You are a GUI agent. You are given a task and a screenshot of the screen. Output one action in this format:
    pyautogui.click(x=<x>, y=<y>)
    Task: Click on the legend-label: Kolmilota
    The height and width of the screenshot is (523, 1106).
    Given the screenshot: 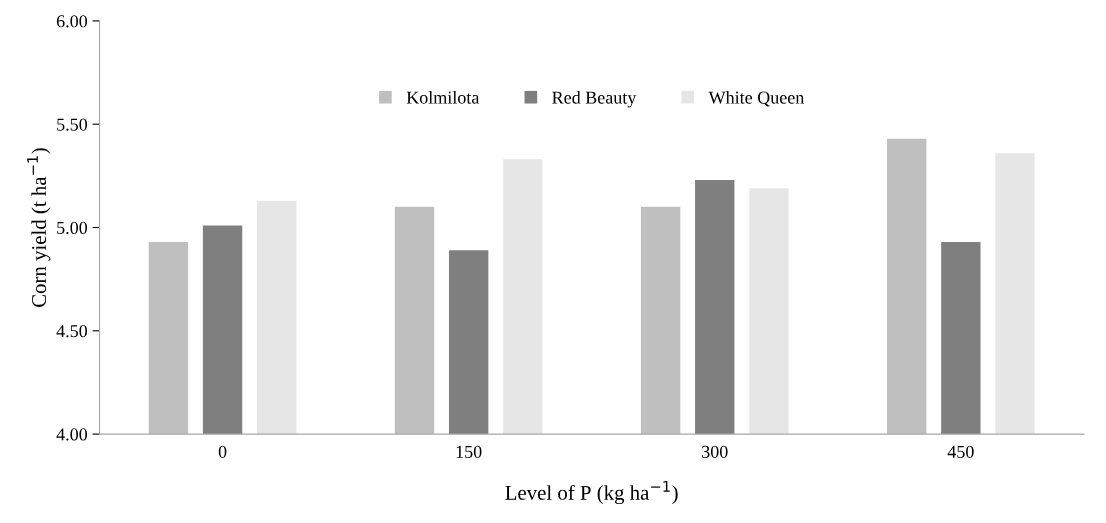 What is the action you would take?
    pyautogui.click(x=443, y=97)
    